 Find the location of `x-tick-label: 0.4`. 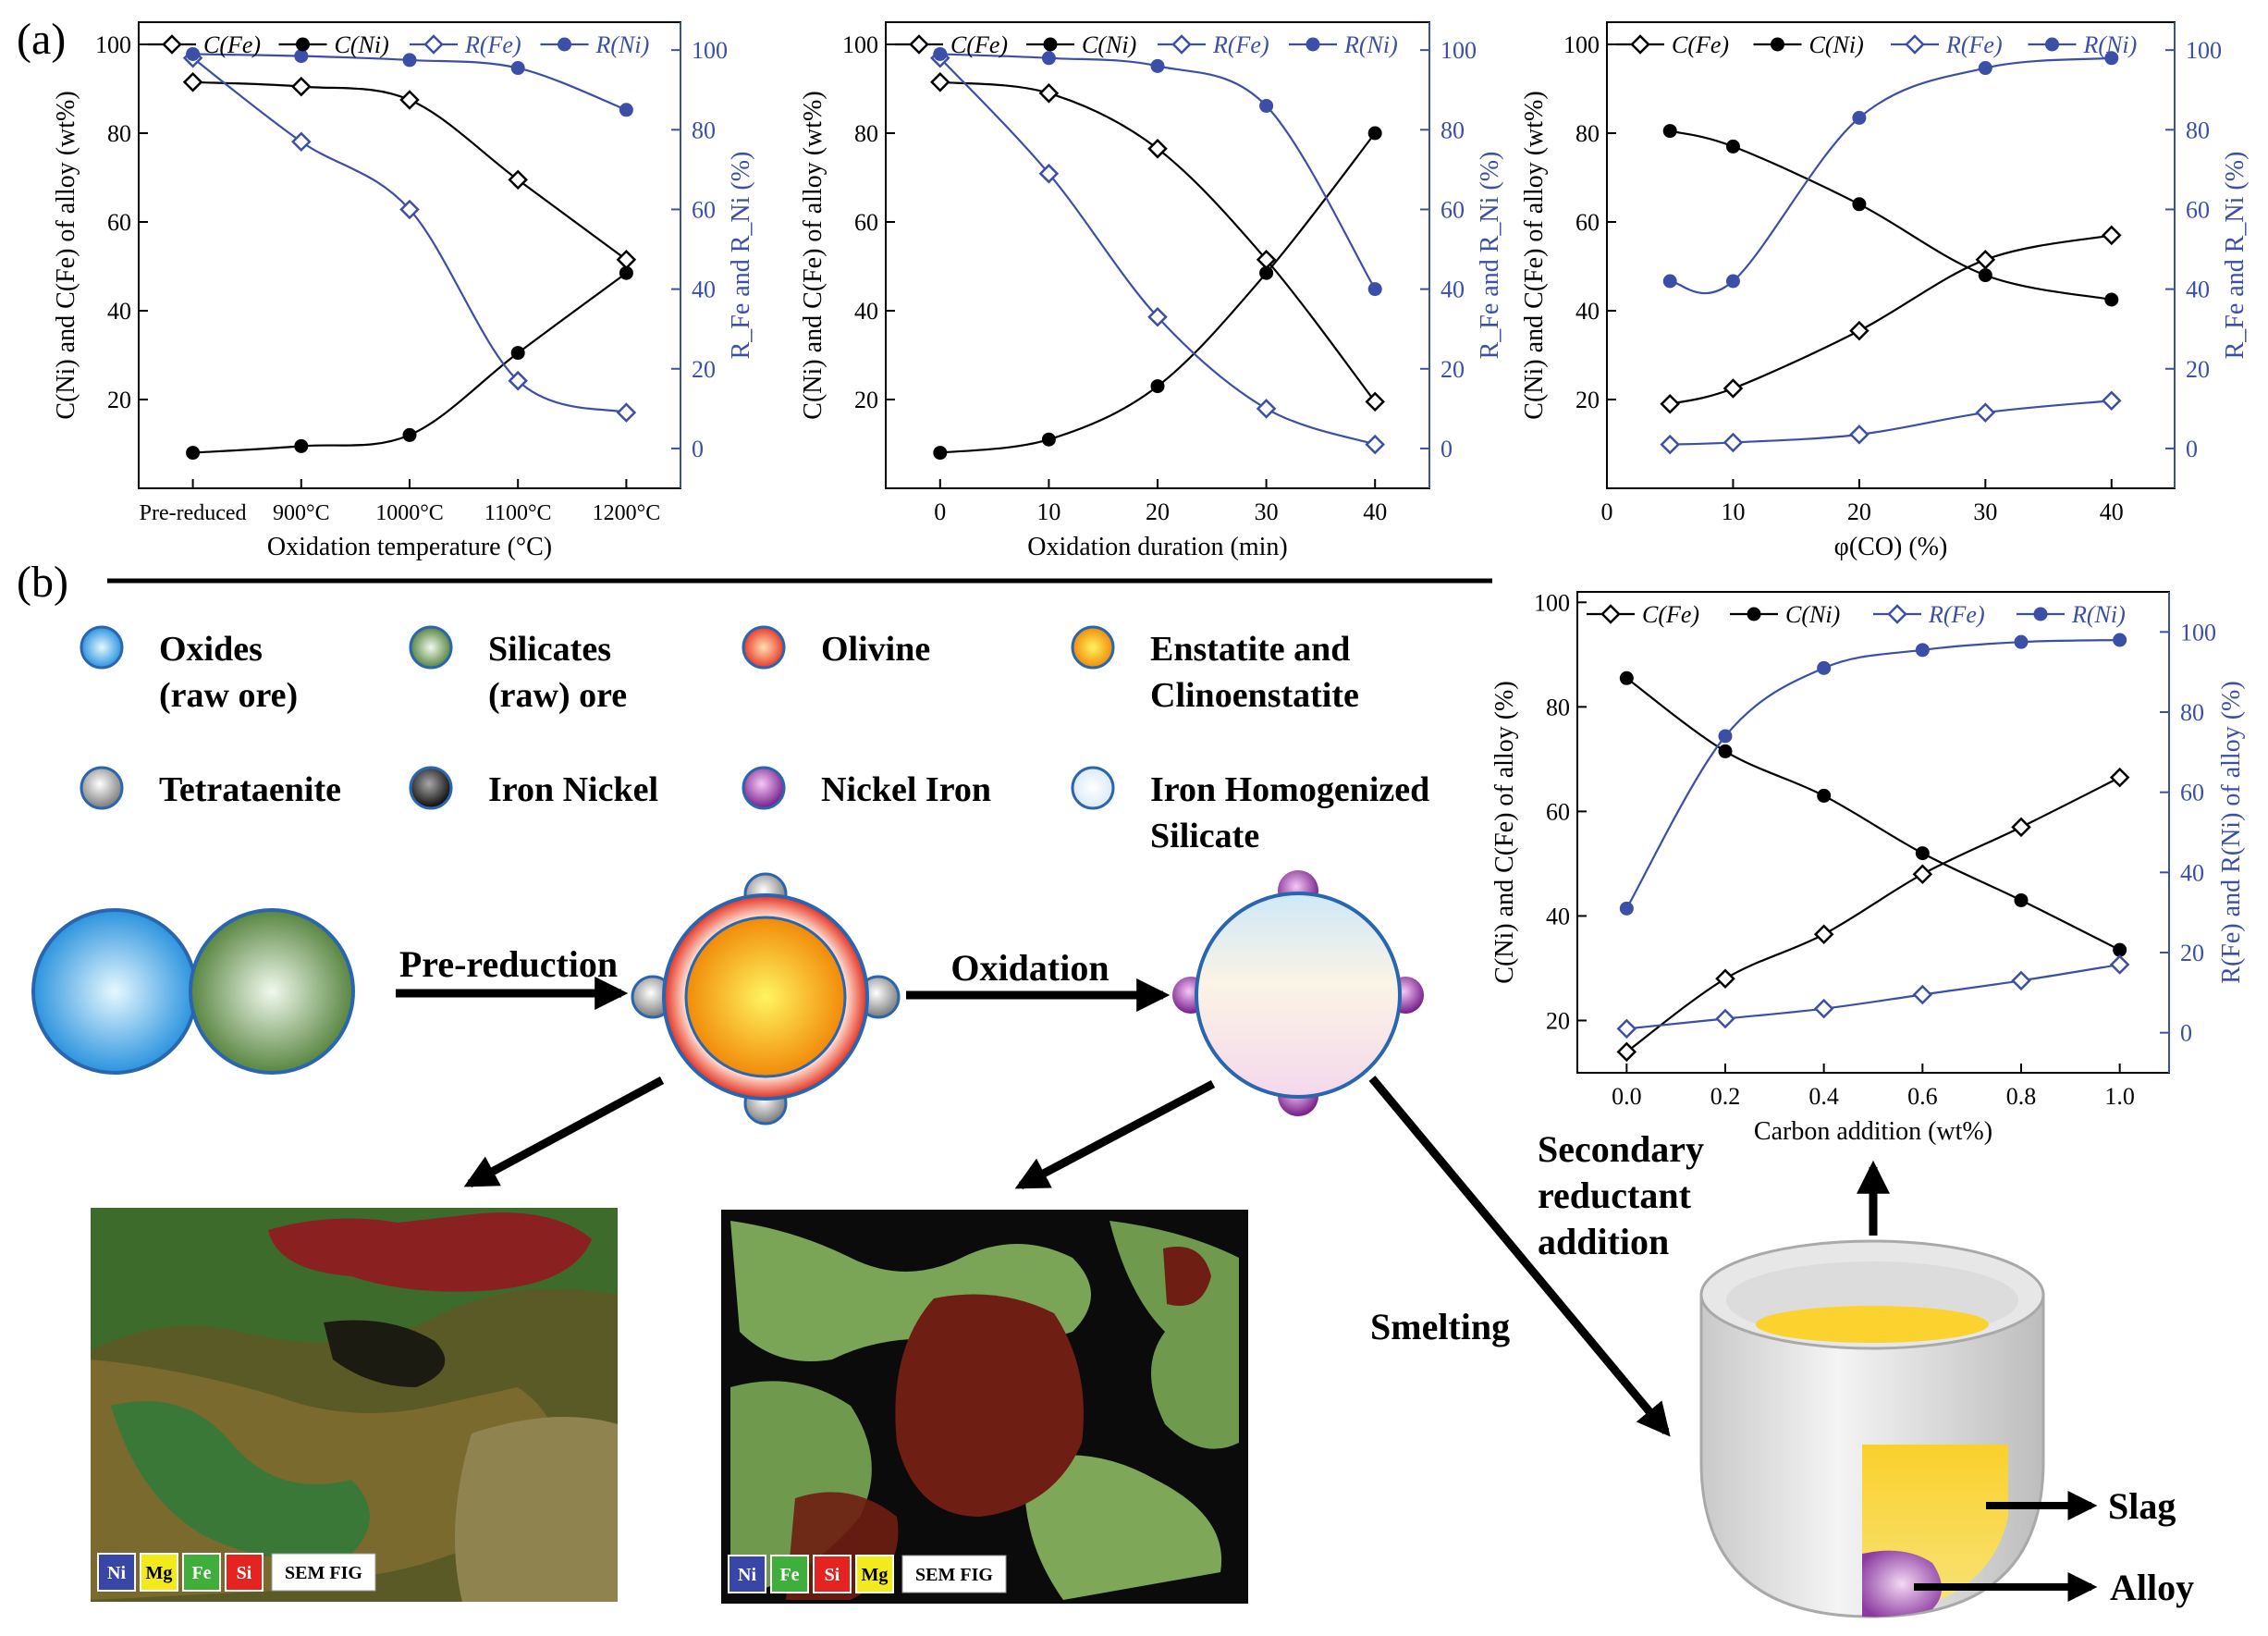

x-tick-label: 0.4 is located at coordinates (1823, 1096).